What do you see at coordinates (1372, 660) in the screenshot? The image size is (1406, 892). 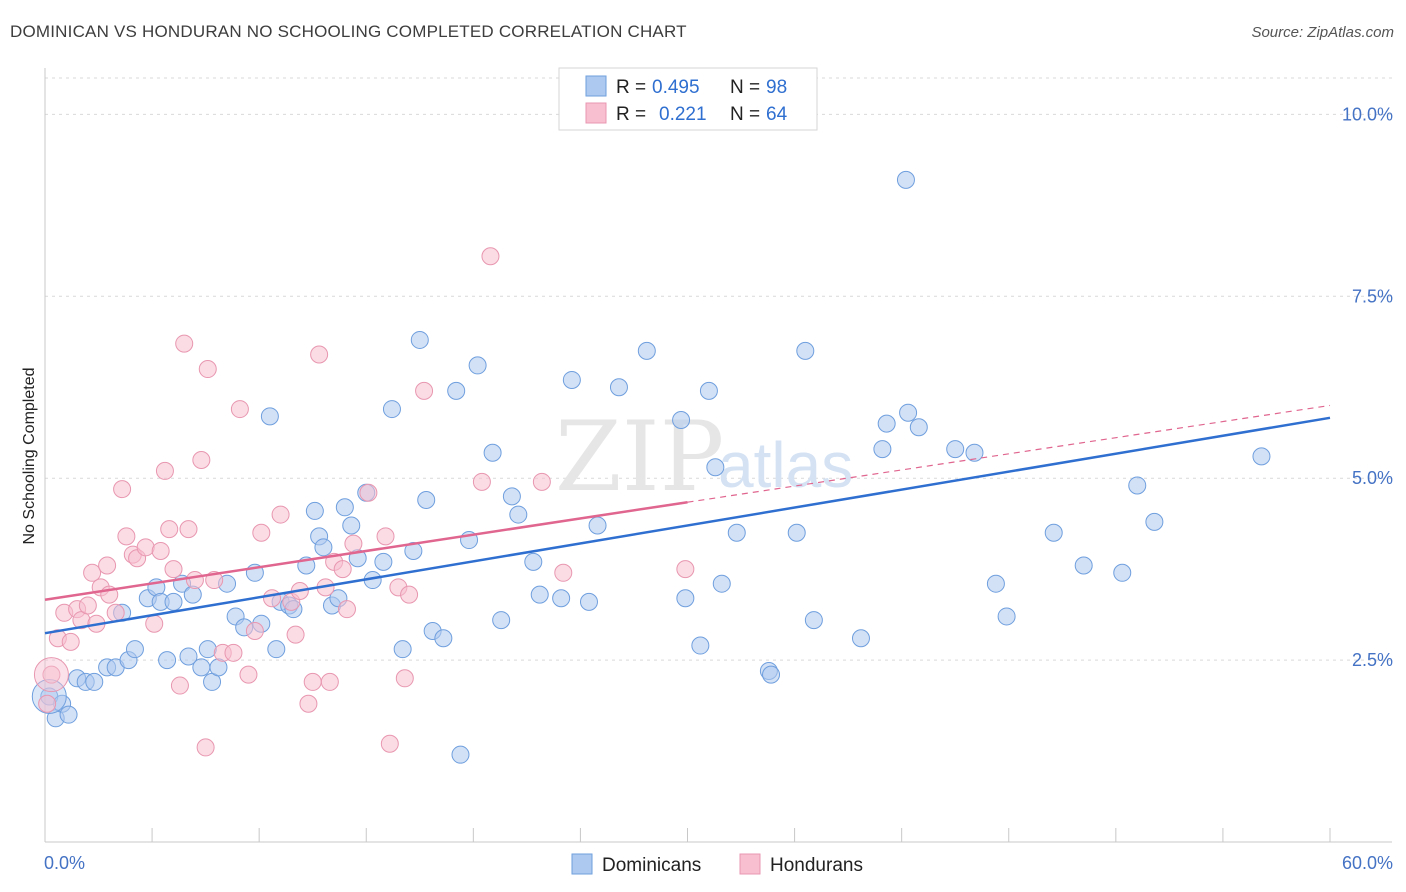 I see `y-tick-label: 2.5%` at bounding box center [1372, 660].